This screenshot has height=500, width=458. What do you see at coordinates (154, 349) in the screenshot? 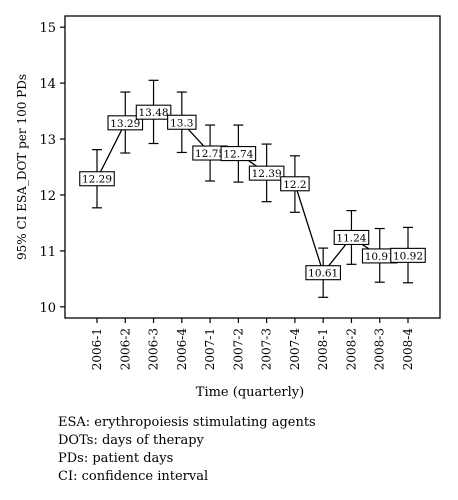
I see `x-tick-label-2: 2006-3` at bounding box center [154, 349].